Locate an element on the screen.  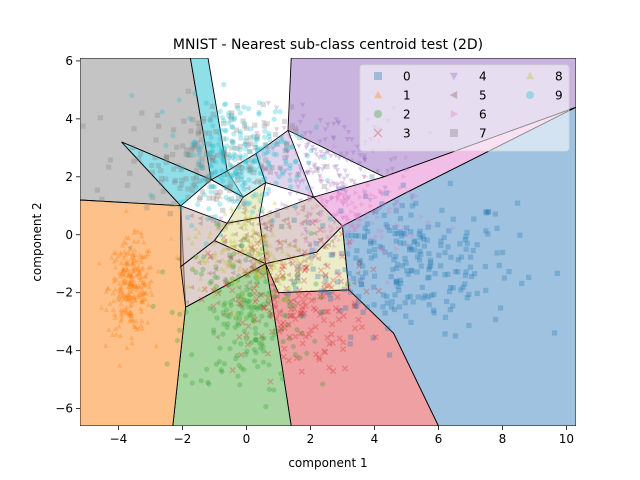
legend-label: 5 is located at coordinates (483, 96).